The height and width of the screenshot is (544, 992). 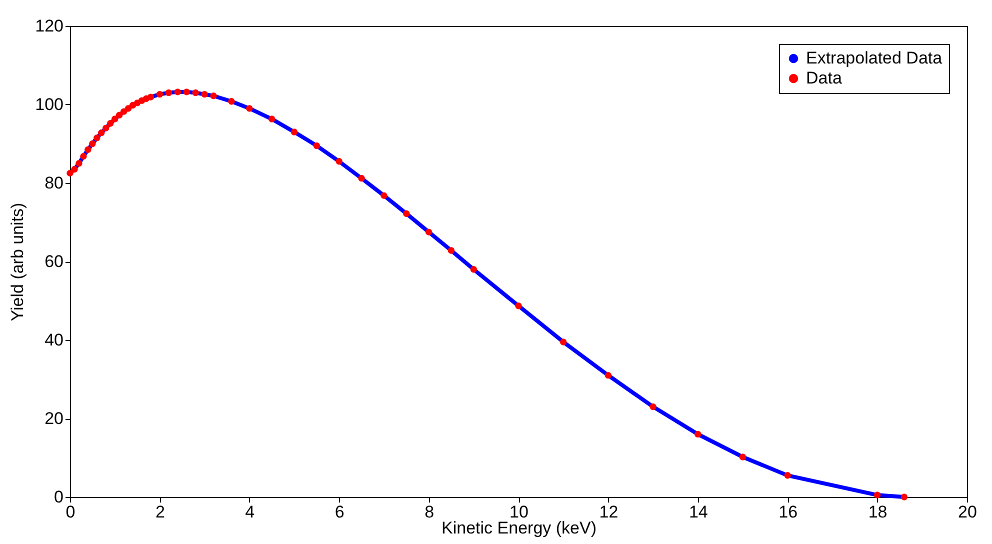 What do you see at coordinates (250, 512) in the screenshot?
I see `x-tick-label: 4` at bounding box center [250, 512].